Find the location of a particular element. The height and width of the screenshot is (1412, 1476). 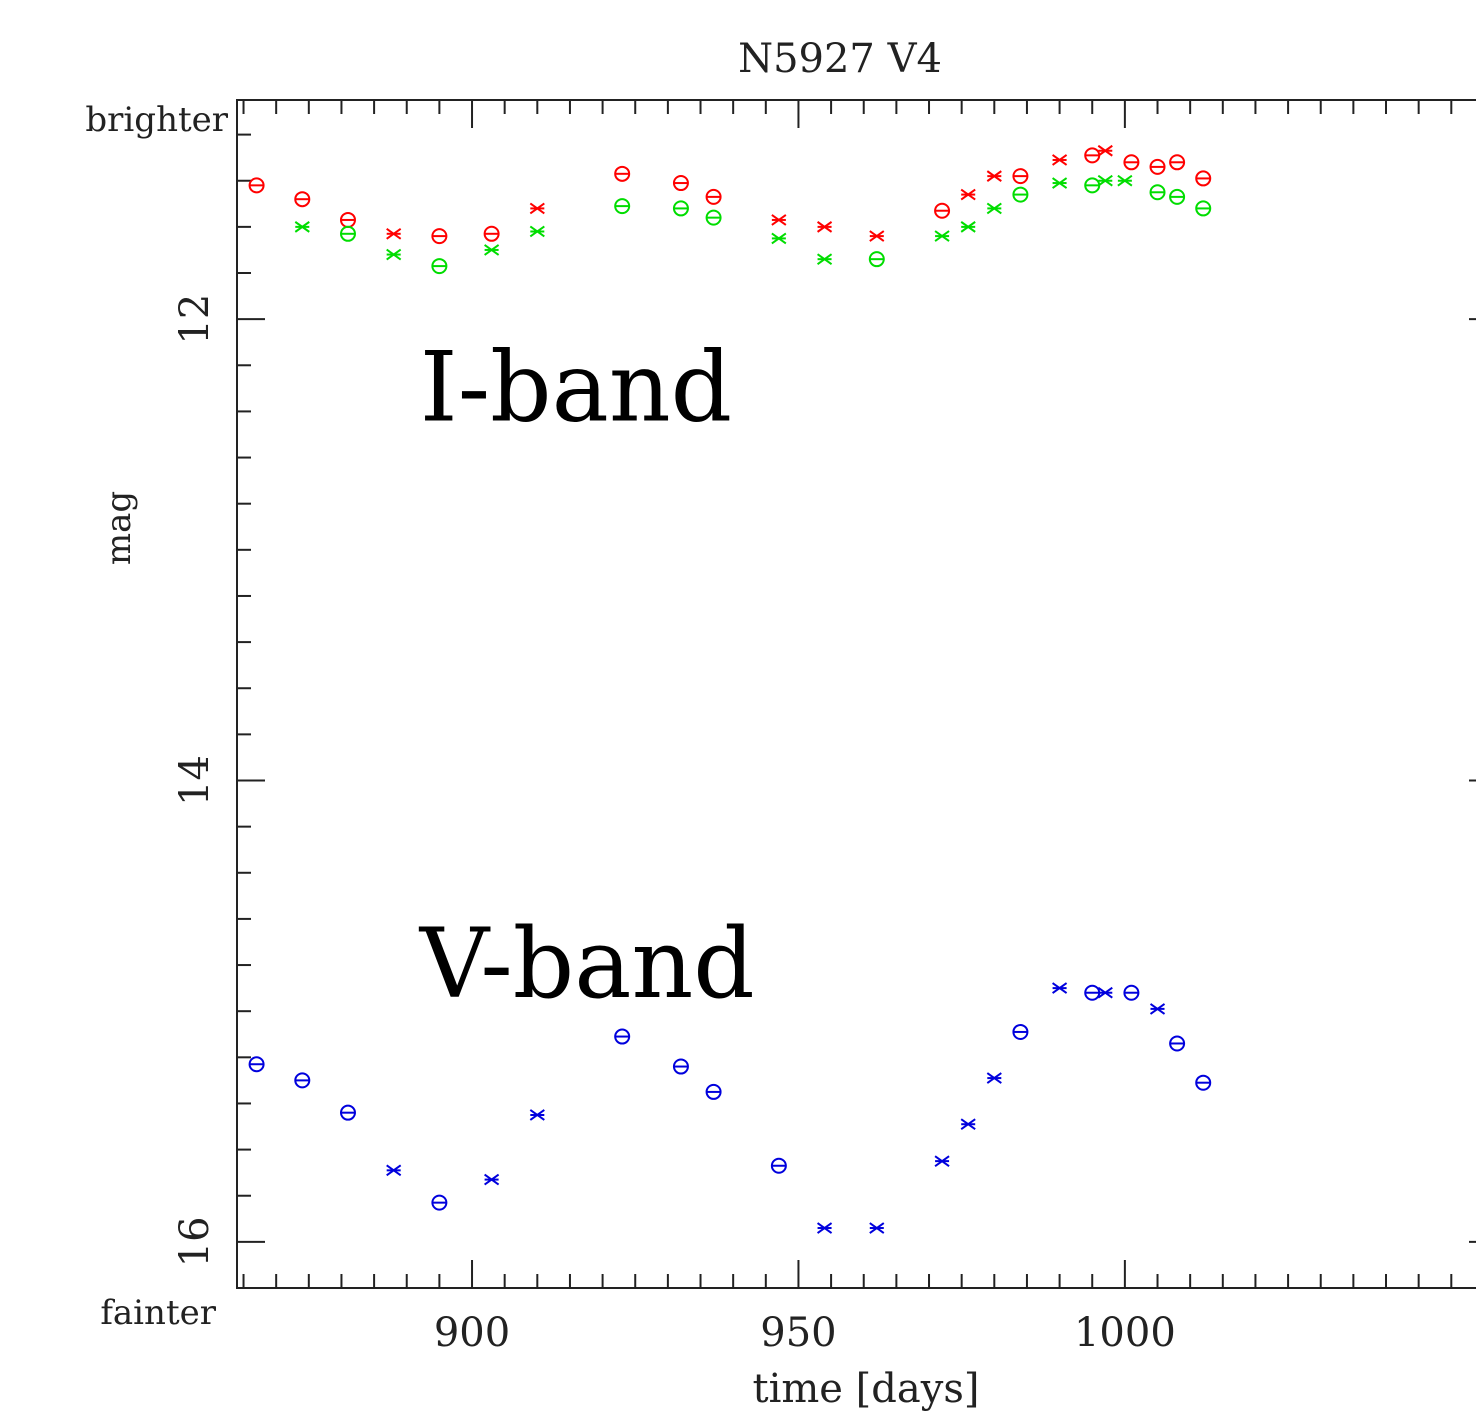

band-annotation: I-band is located at coordinates (576, 387).